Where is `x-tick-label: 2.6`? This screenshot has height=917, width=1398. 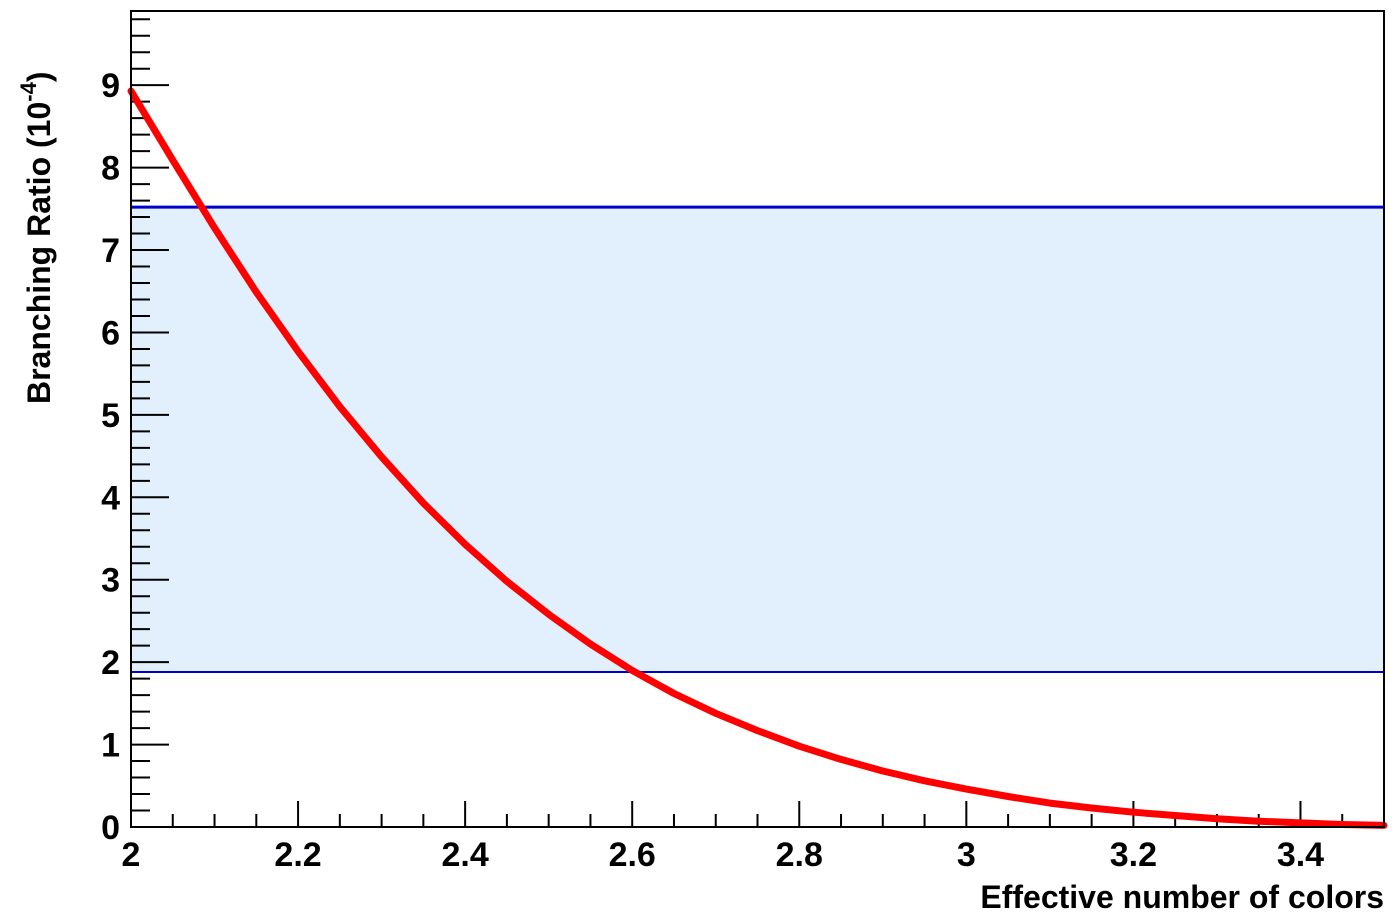
x-tick-label: 2.6 is located at coordinates (632, 855).